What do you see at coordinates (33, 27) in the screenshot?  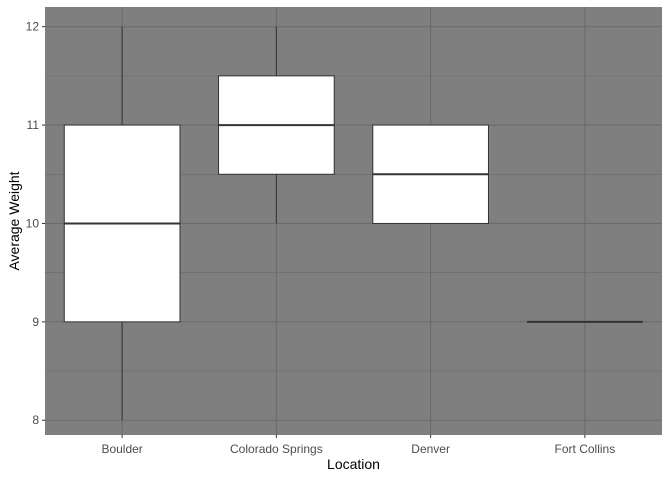 I see `y-tick-label: 12` at bounding box center [33, 27].